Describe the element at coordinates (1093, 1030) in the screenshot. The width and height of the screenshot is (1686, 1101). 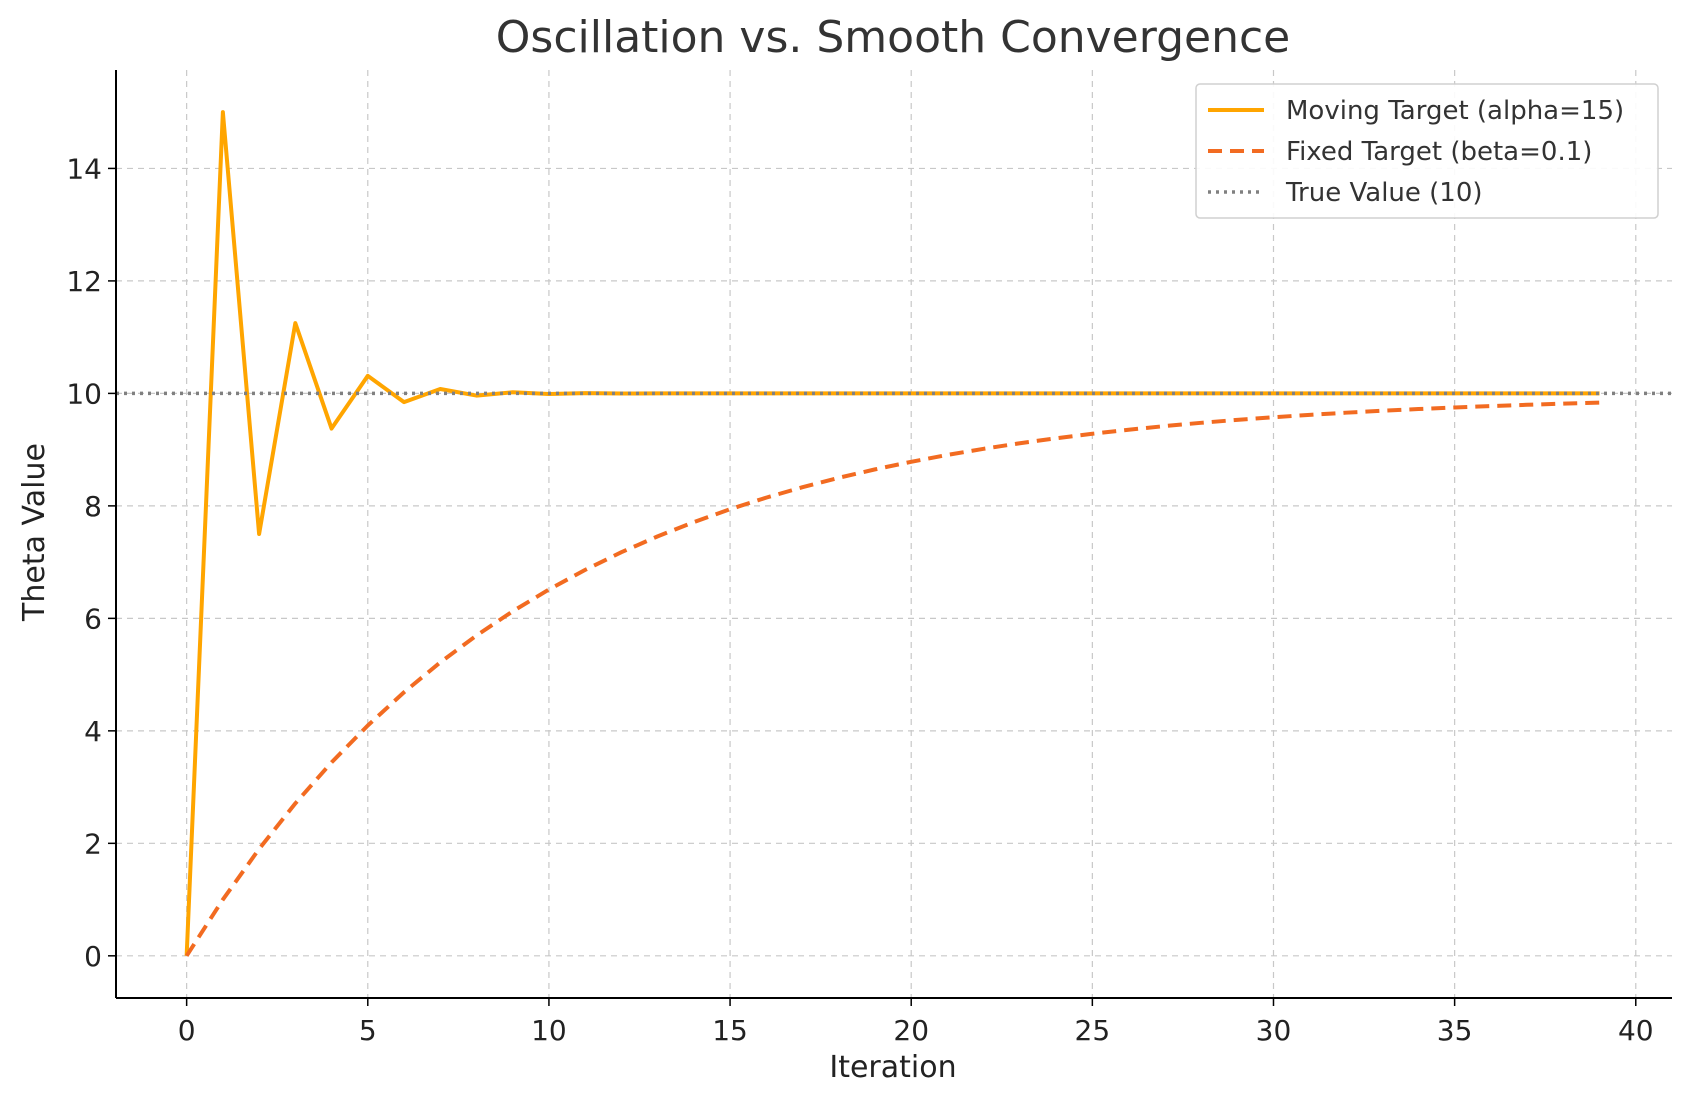
I see `x-tick-label: 25` at that location.